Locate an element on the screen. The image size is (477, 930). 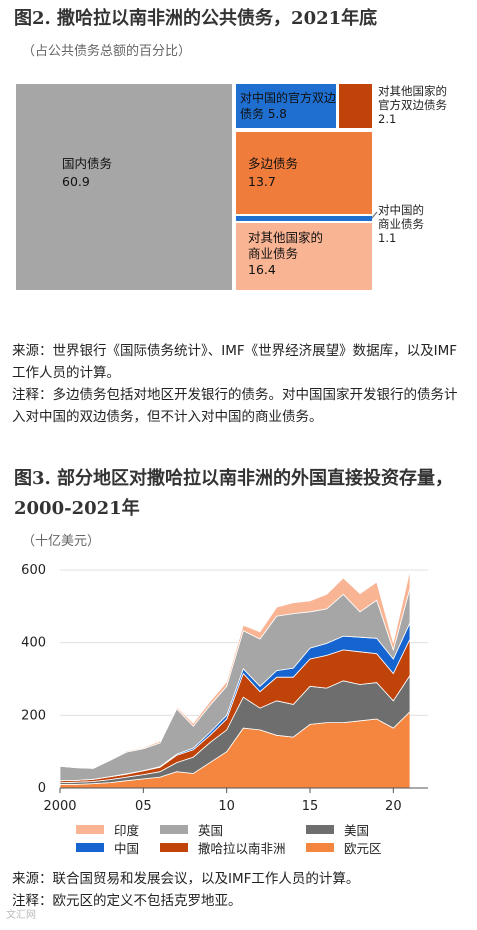
watermark: 文汇网 is located at coordinates (21, 915).